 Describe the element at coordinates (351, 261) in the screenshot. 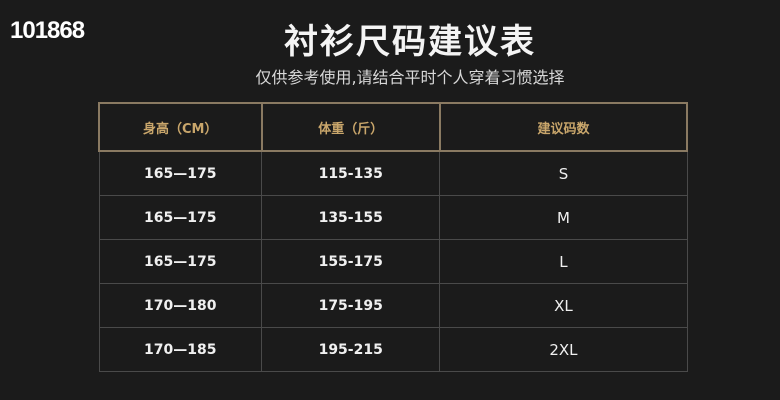

I see `cell-weight: 155-175` at that location.